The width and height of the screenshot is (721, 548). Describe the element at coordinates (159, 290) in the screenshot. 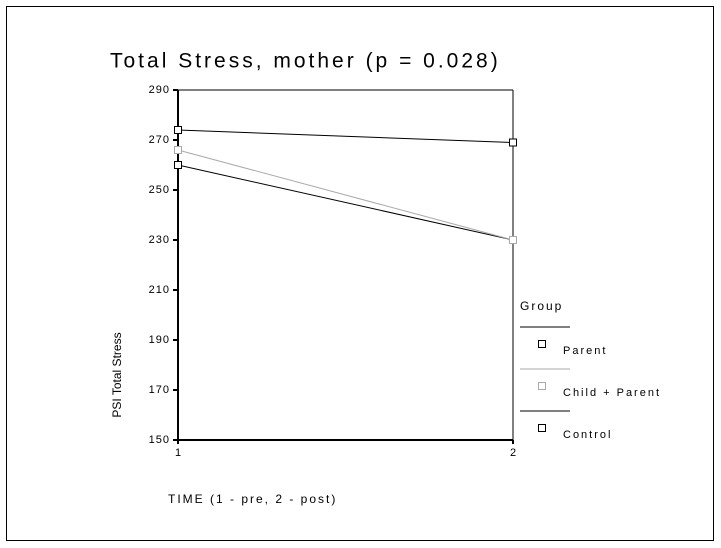

I see `y-tick-label: 210` at that location.